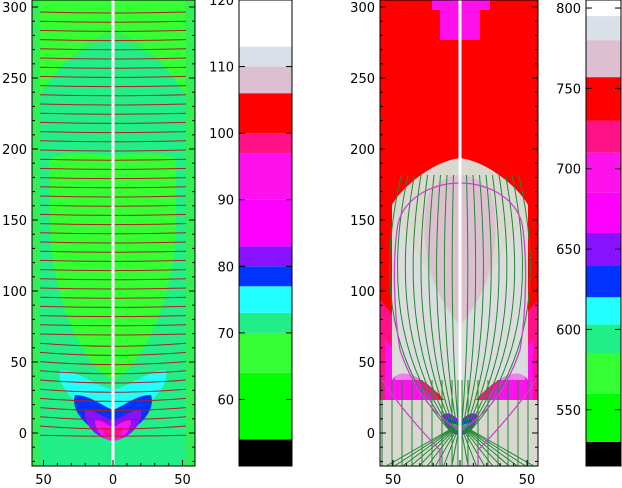 Image resolution: width=622 pixels, height=488 pixels. I want to click on right-colorbar-tick-label: 600, so click(568, 330).